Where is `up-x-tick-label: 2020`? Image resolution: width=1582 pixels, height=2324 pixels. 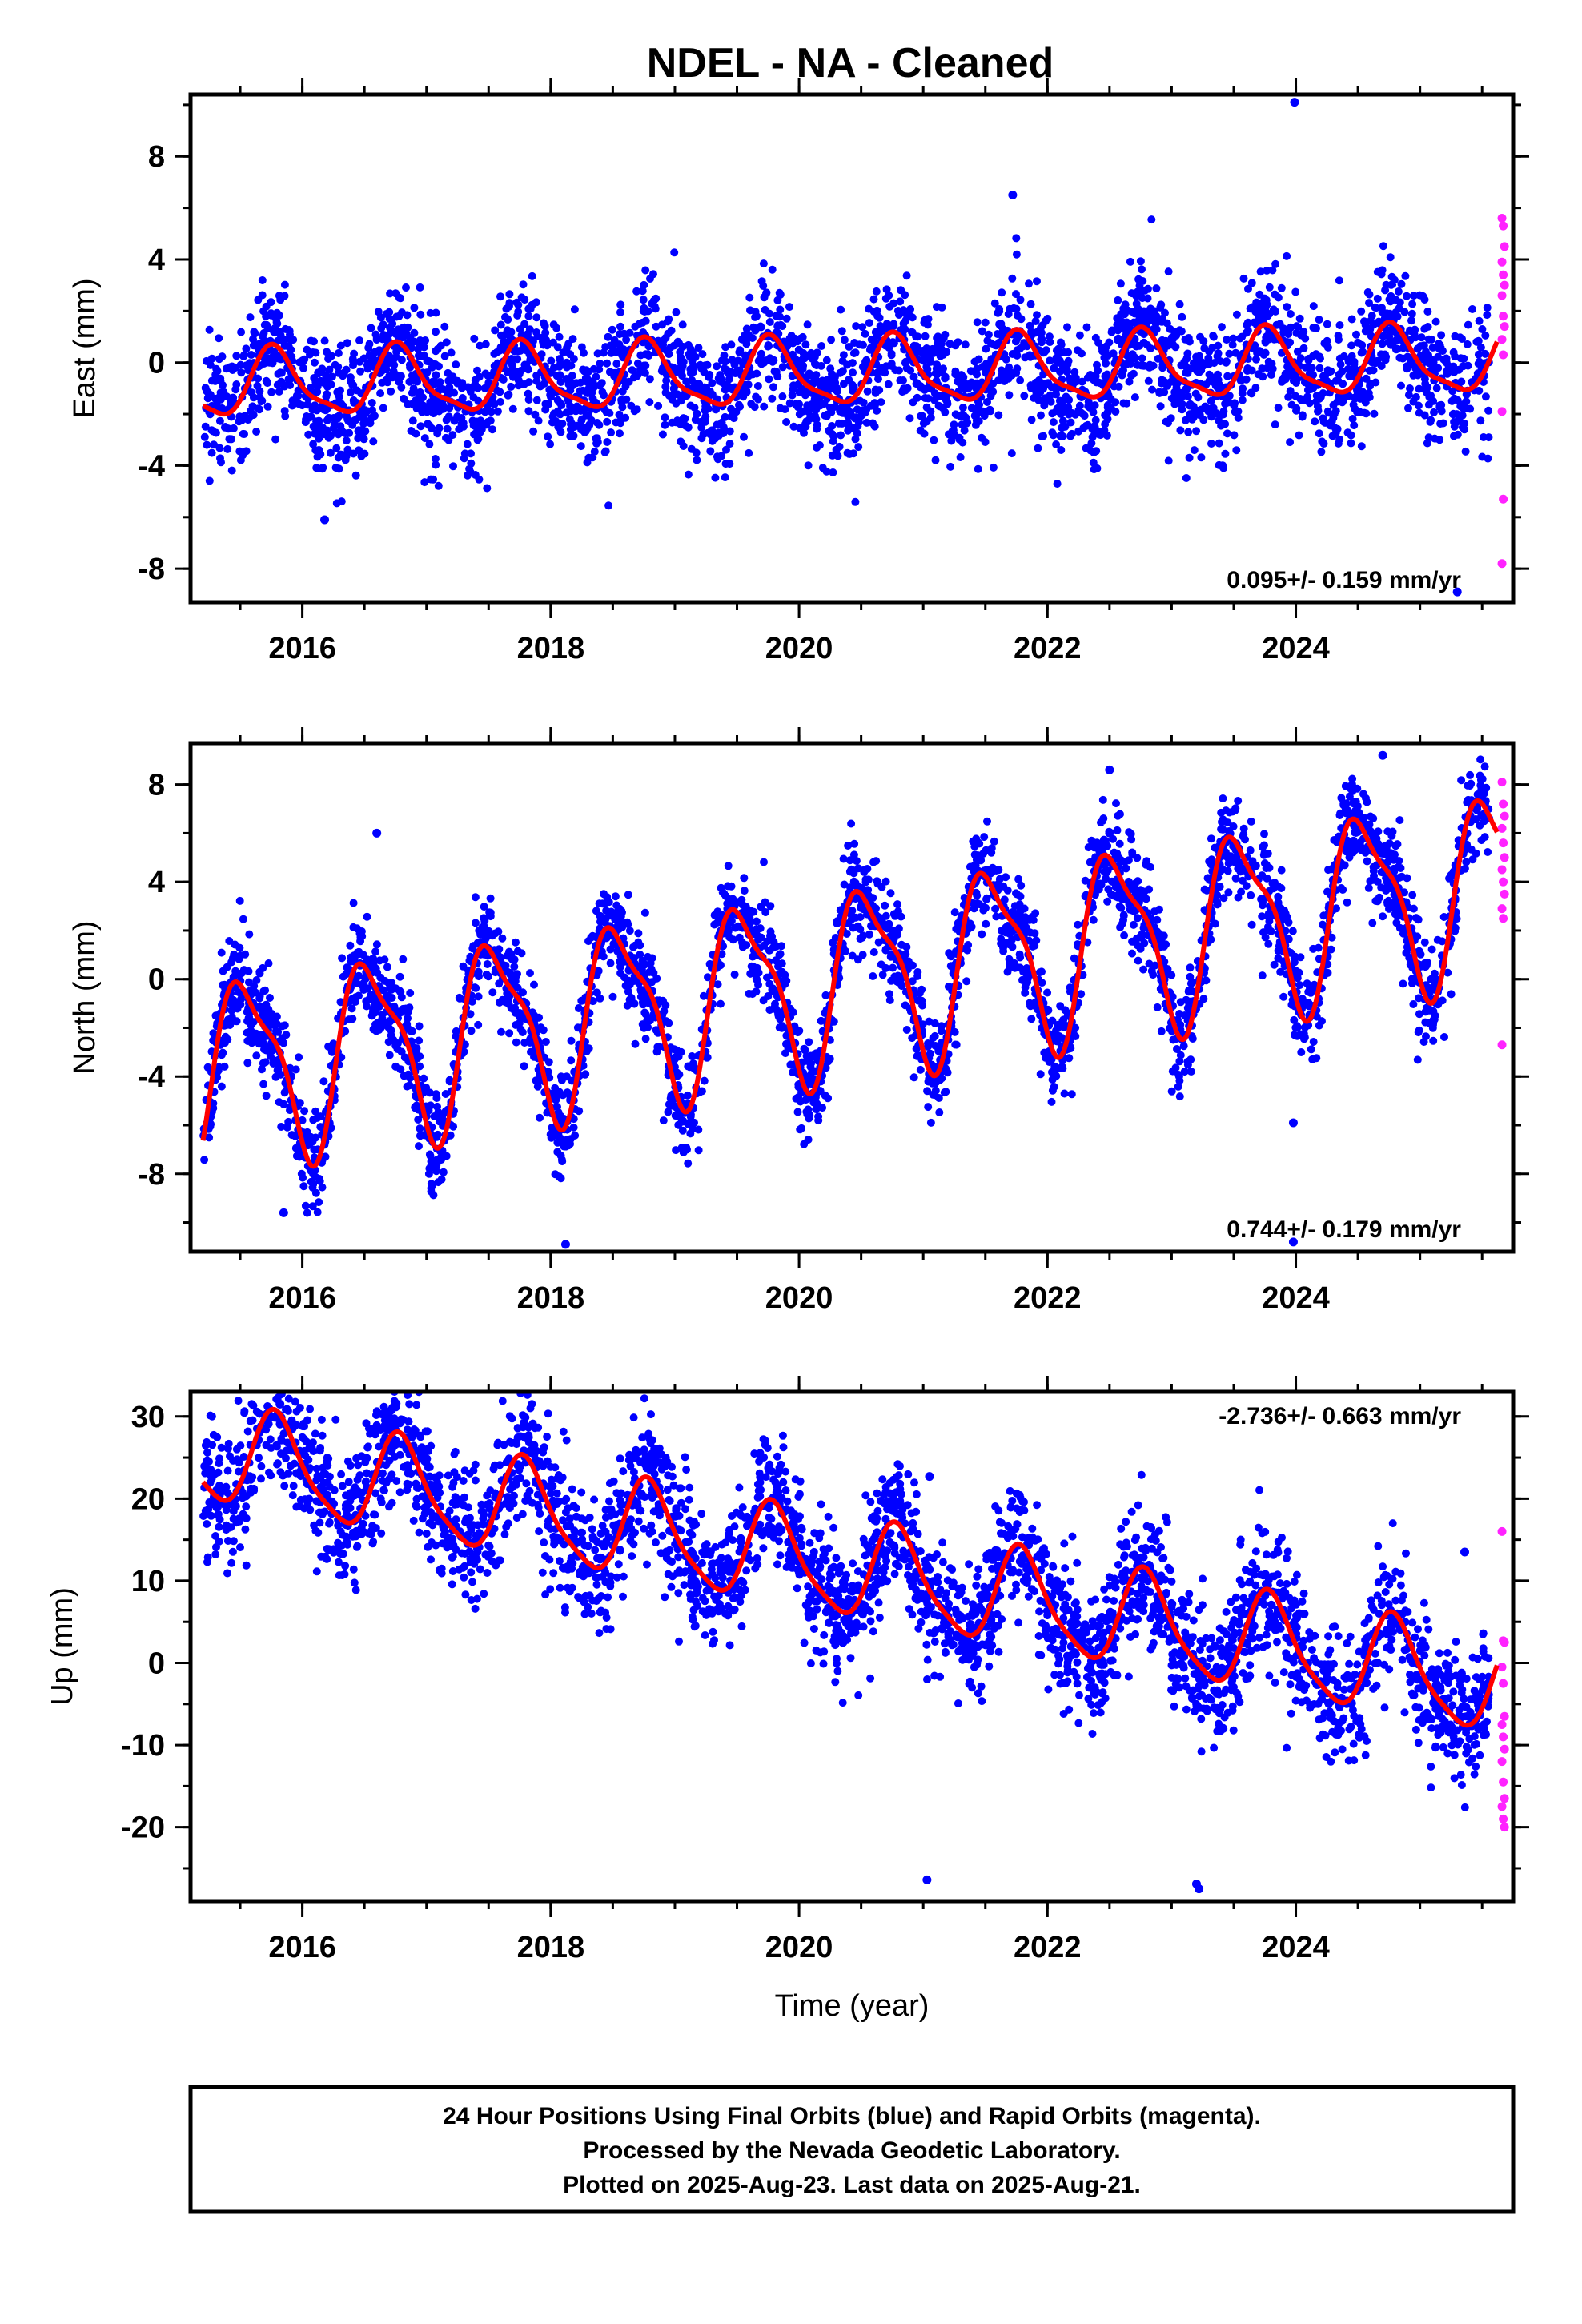 up-x-tick-label: 2020 is located at coordinates (799, 1947).